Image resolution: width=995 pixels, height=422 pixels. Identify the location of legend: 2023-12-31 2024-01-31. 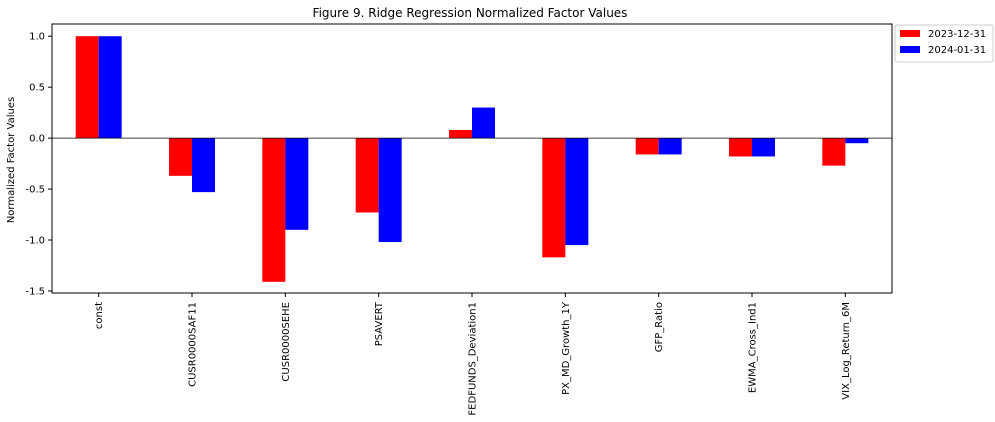
(944, 43).